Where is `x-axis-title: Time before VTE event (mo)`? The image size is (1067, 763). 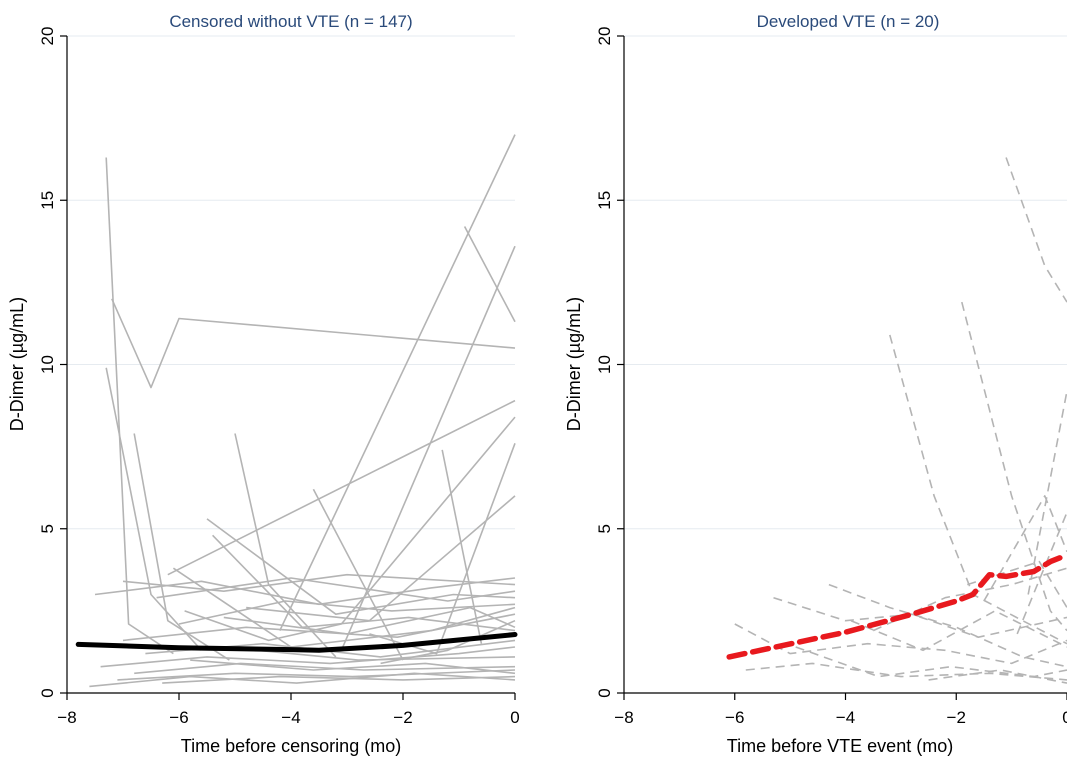
x-axis-title: Time before VTE event (mo) is located at coordinates (840, 746).